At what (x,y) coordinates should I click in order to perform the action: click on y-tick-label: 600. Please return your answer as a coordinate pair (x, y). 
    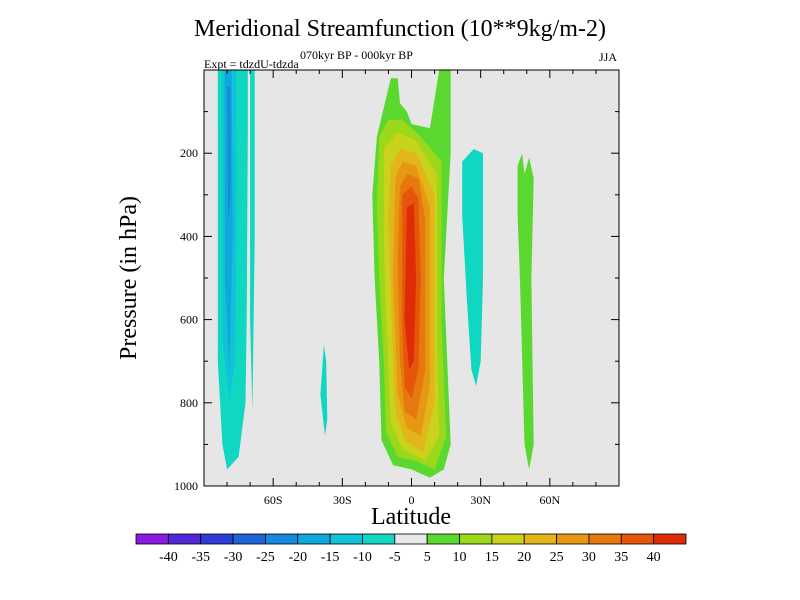
    Looking at the image, I should click on (189, 320).